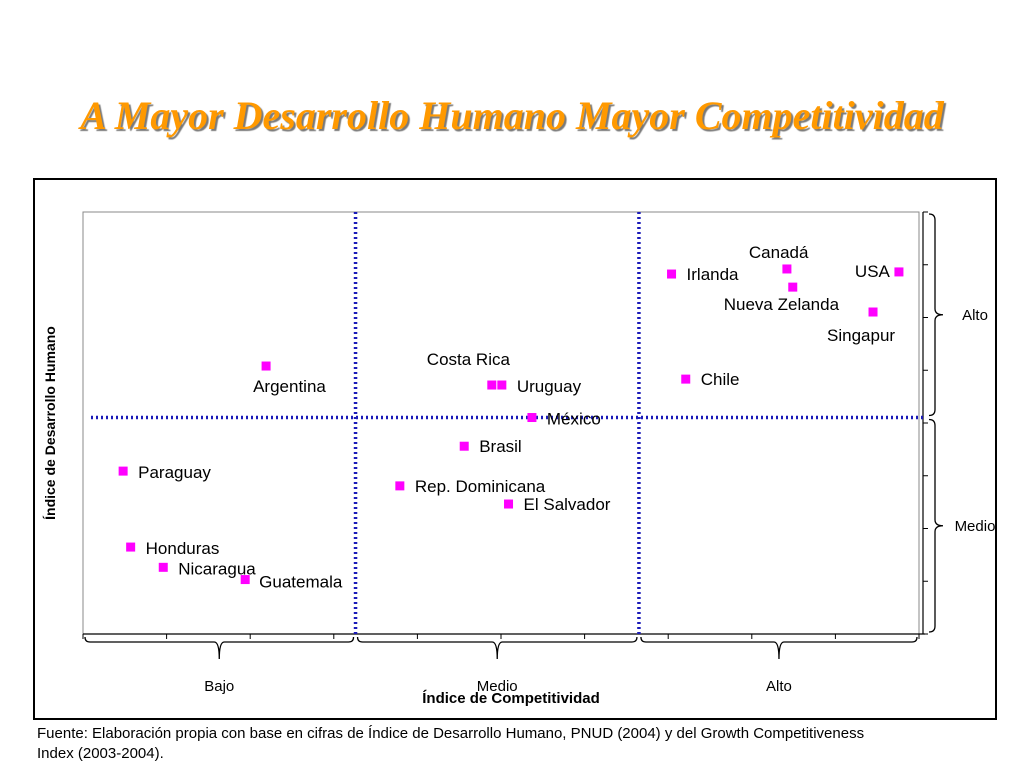  Describe the element at coordinates (782, 304) in the screenshot. I see `data-point-label: Nueva Zelanda` at that location.